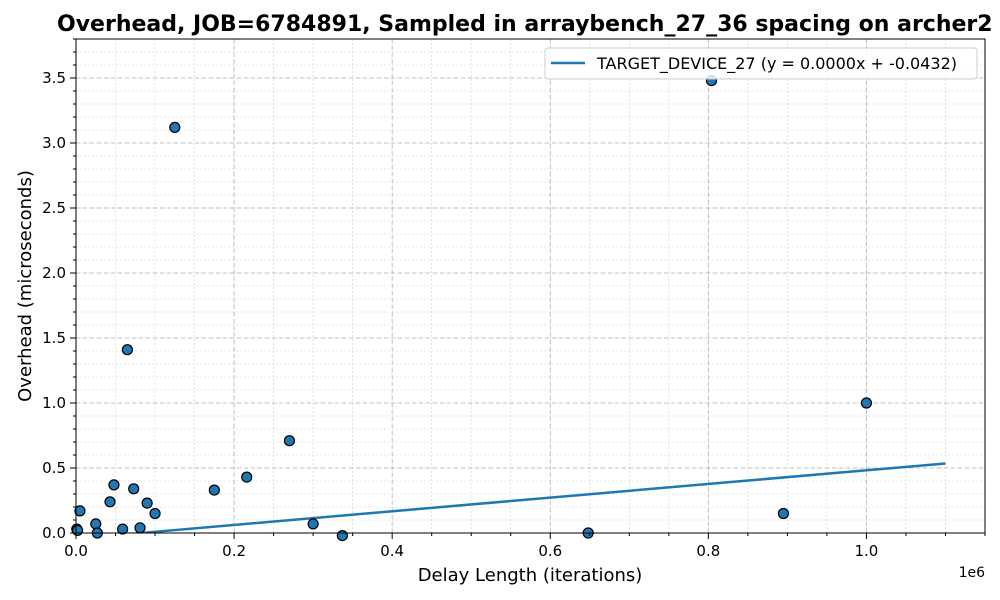 The width and height of the screenshot is (1000, 600). What do you see at coordinates (525, 546) in the screenshot?
I see `x-axis-ticks: 0.0 0.2 0.4 0.6 0.8 1.0` at bounding box center [525, 546].